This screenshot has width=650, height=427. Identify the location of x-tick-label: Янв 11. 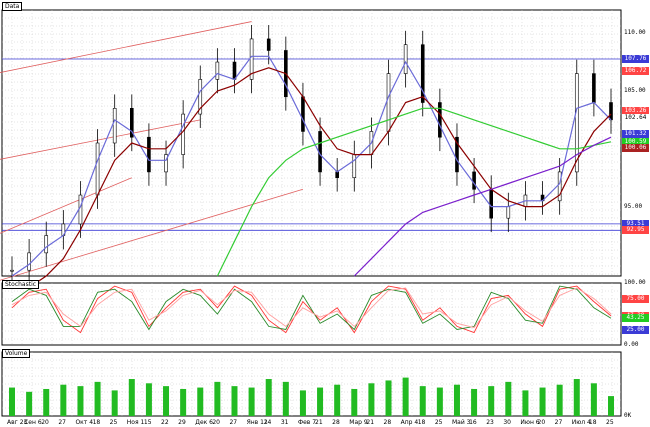
(257, 422).